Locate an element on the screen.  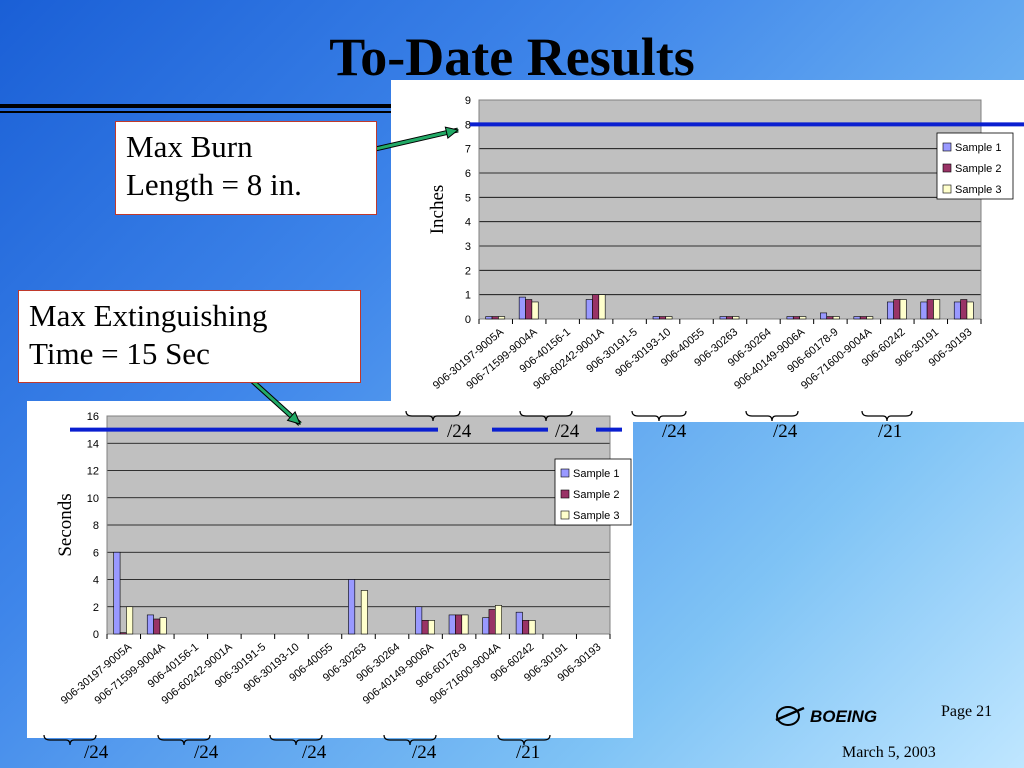
count-top-3: /24 is located at coordinates (674, 431).